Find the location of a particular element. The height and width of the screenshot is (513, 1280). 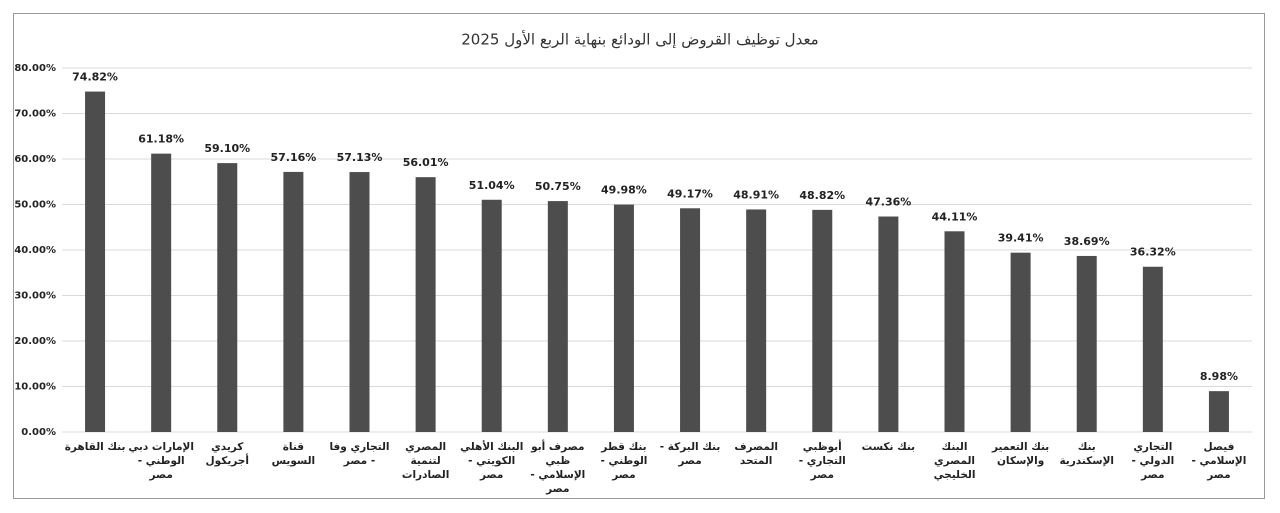

y-tick-label: 80.00% is located at coordinates (35, 68).